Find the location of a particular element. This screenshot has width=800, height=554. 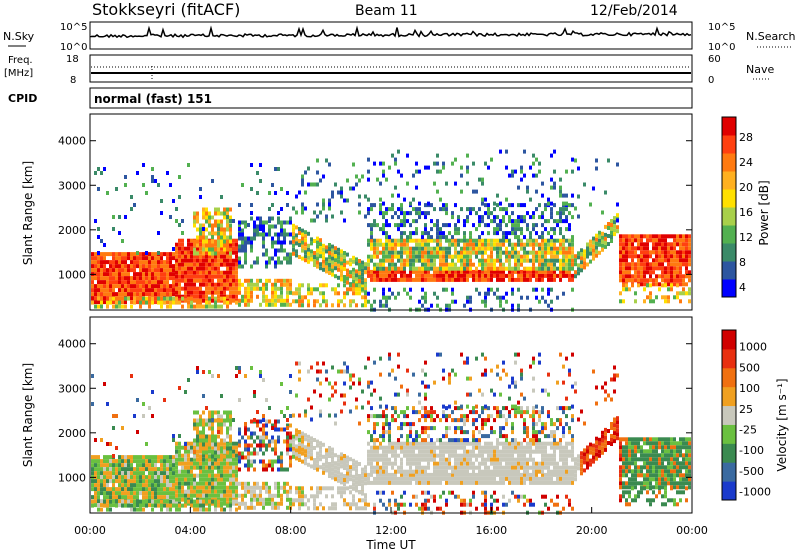

freq-left-tick-bottom: 8 is located at coordinates (73, 80).